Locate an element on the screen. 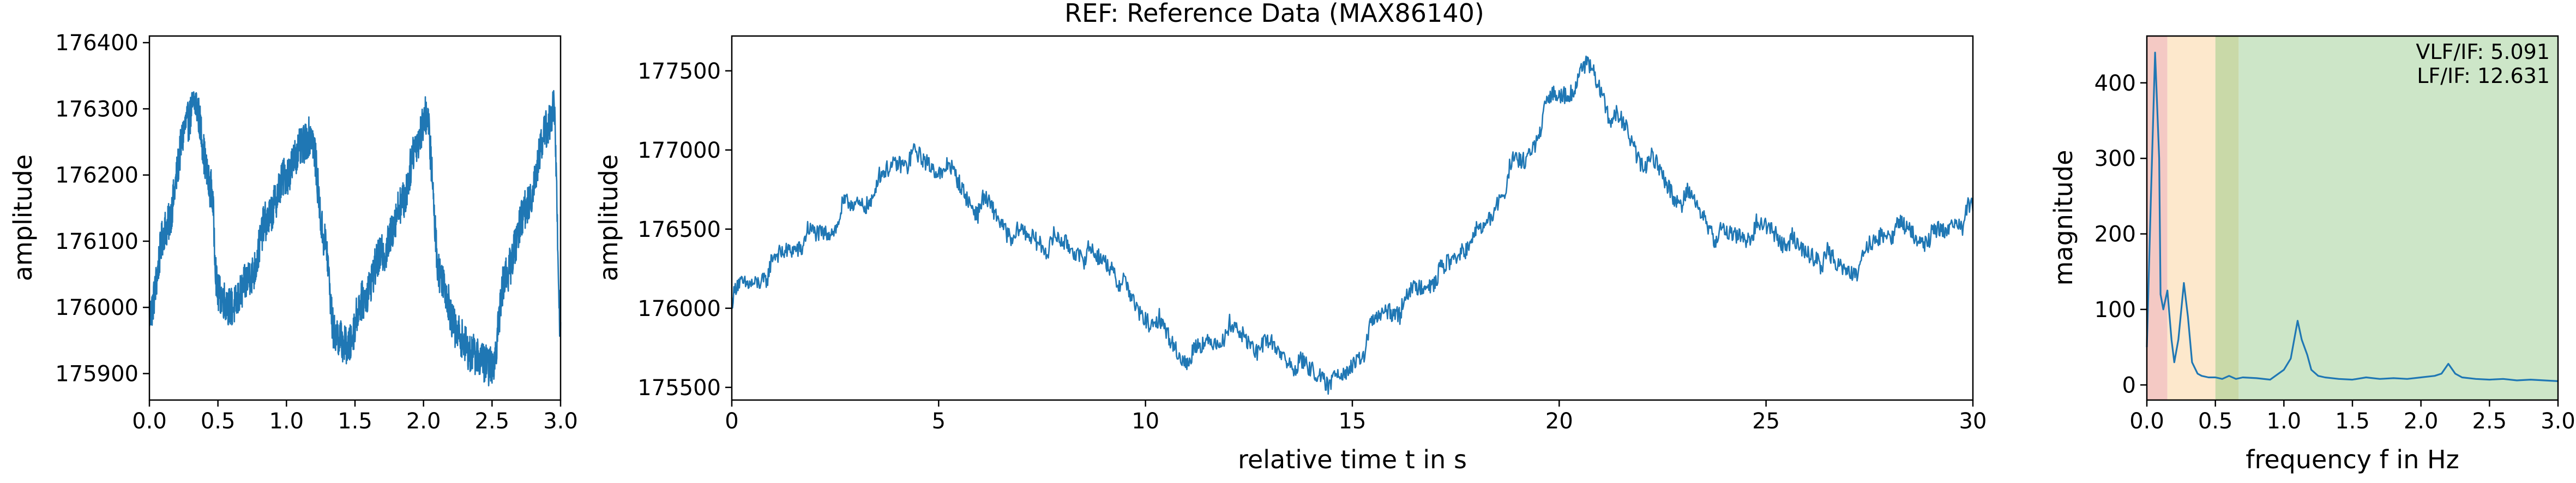  data-layer-right is located at coordinates (2352, 216).